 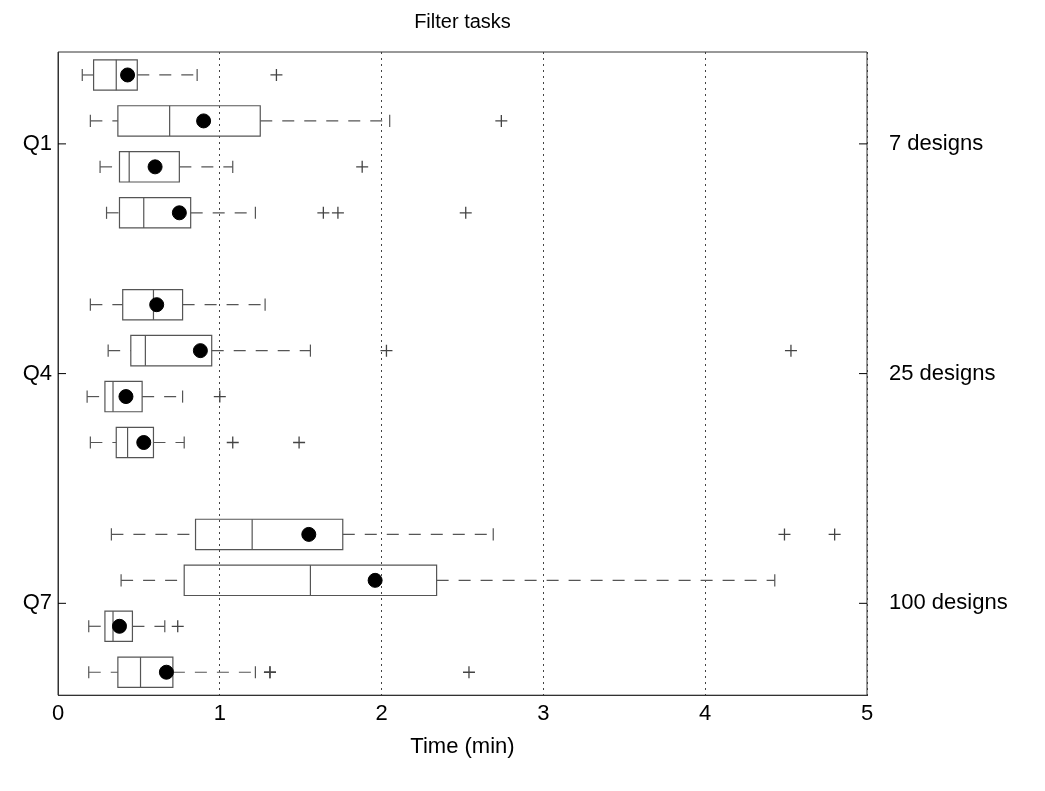 What do you see at coordinates (219, 713) in the screenshot?
I see `x-tick-label: 1` at bounding box center [219, 713].